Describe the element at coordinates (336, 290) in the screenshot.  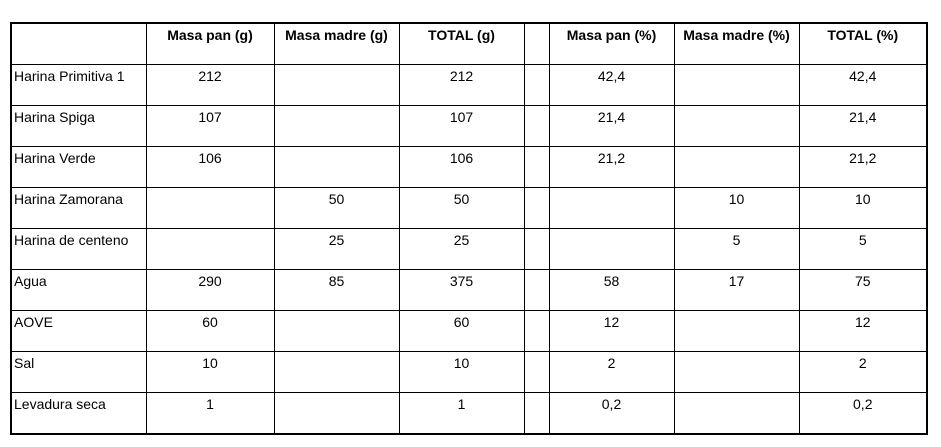
I see `value-cell: 85` at that location.